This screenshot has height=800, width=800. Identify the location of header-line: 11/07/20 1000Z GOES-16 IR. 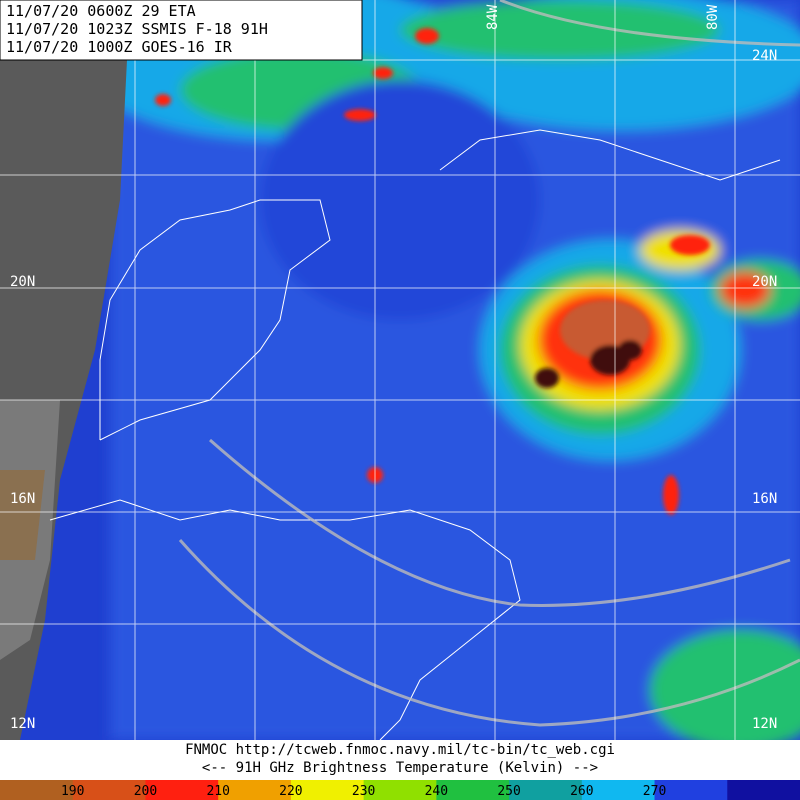
(119, 47).